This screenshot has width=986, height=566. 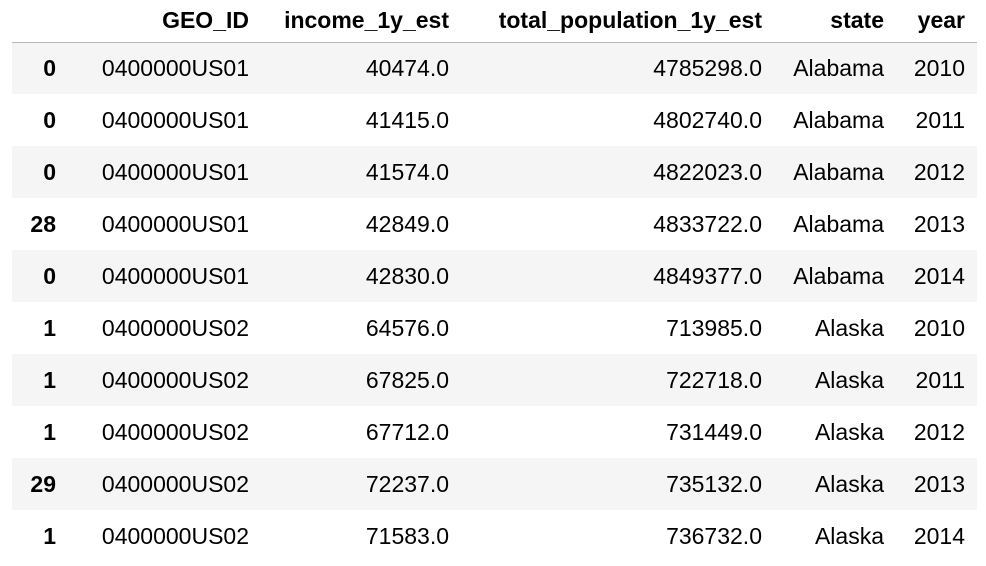 I want to click on cell-population: 4833722.0, so click(x=707, y=223).